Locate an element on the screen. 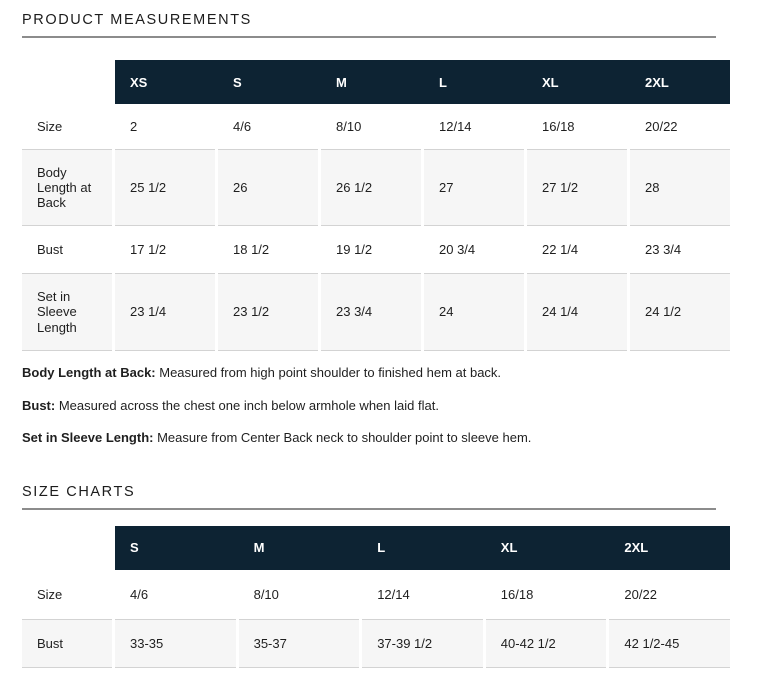  table-header-row: XS S M L XL 2XL is located at coordinates (422, 82).